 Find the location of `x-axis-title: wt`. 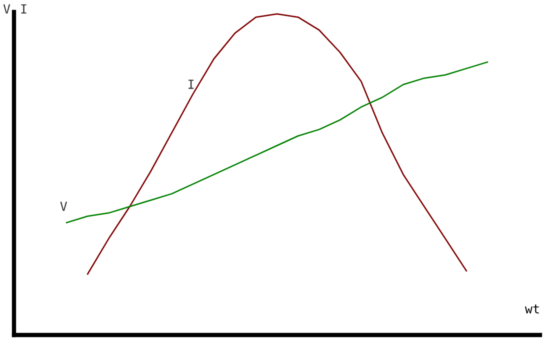

x-axis-title: wt is located at coordinates (531, 309).